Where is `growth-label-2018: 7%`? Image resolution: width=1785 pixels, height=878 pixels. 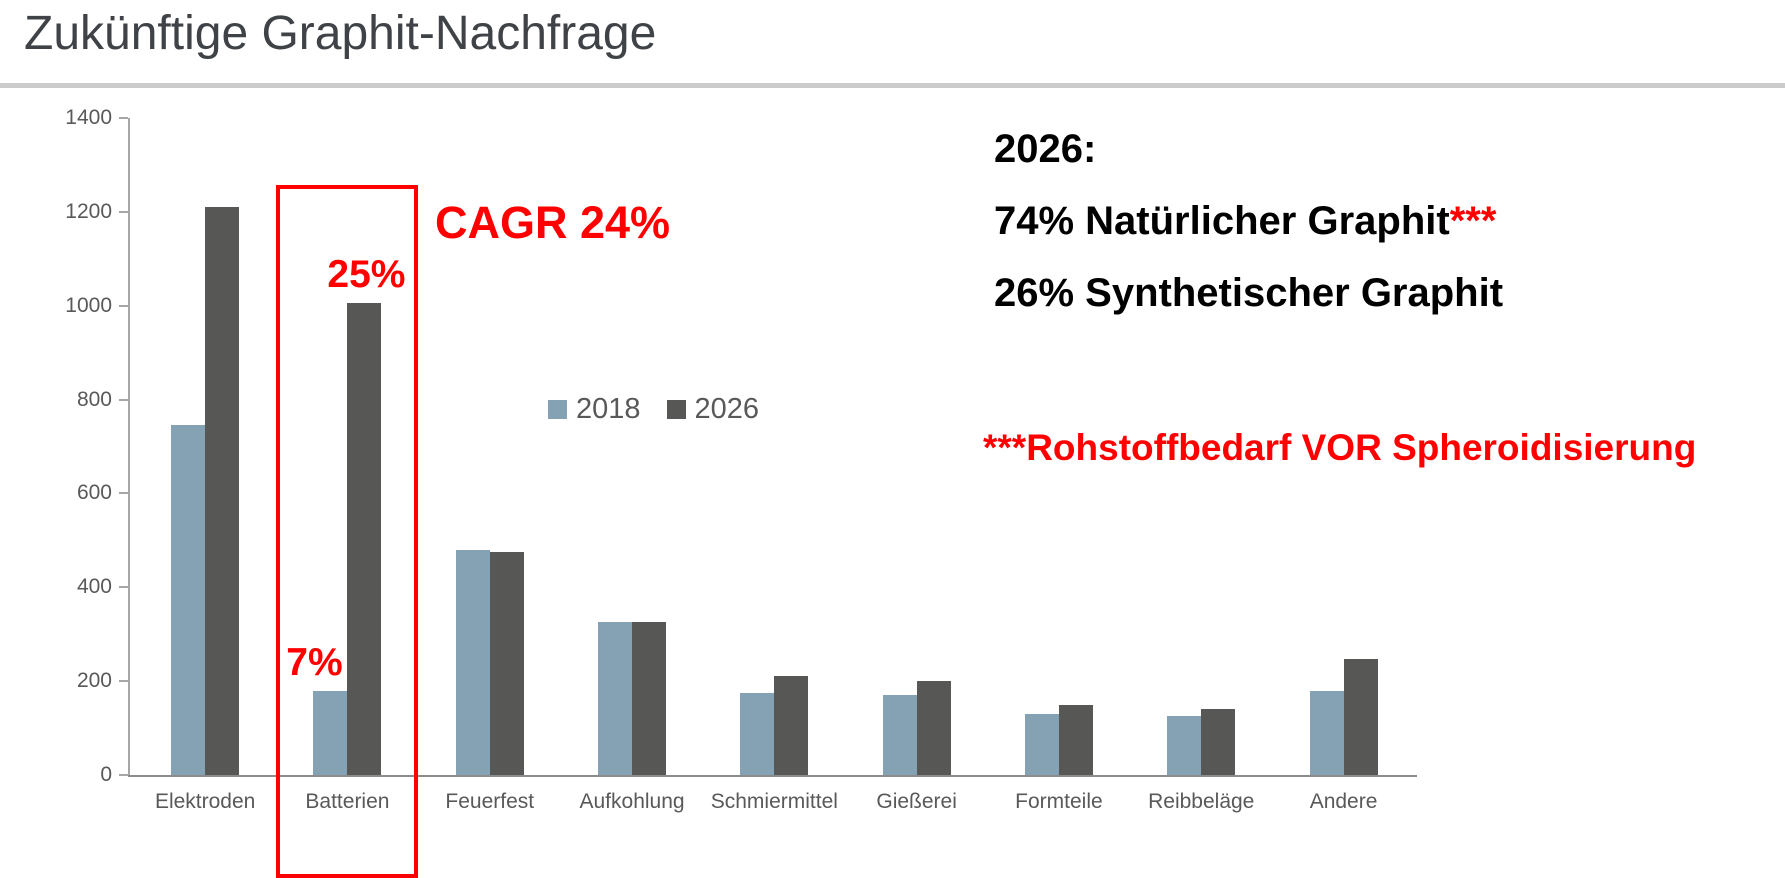
growth-label-2018: 7% is located at coordinates (314, 662).